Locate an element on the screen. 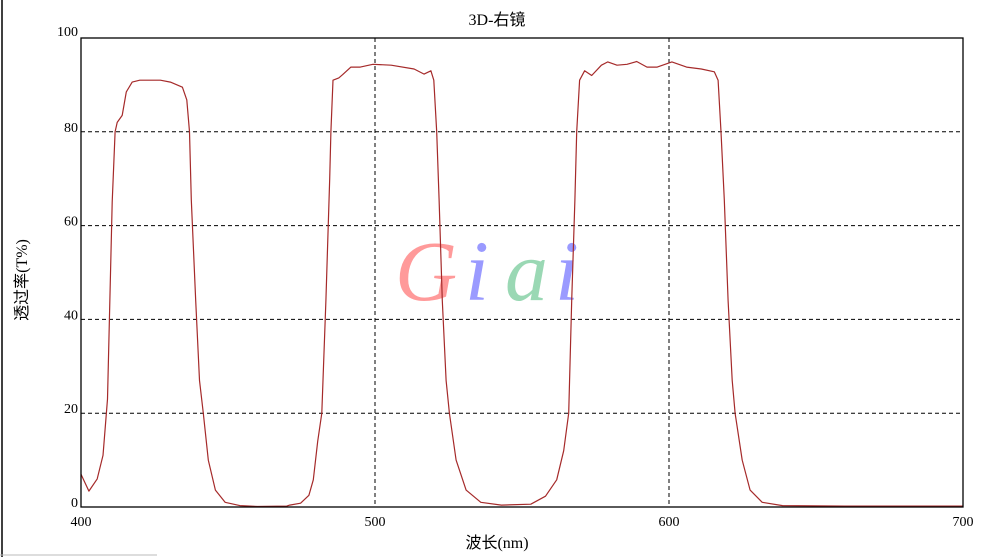  y-tick-label: 100 is located at coordinates (67, 32).